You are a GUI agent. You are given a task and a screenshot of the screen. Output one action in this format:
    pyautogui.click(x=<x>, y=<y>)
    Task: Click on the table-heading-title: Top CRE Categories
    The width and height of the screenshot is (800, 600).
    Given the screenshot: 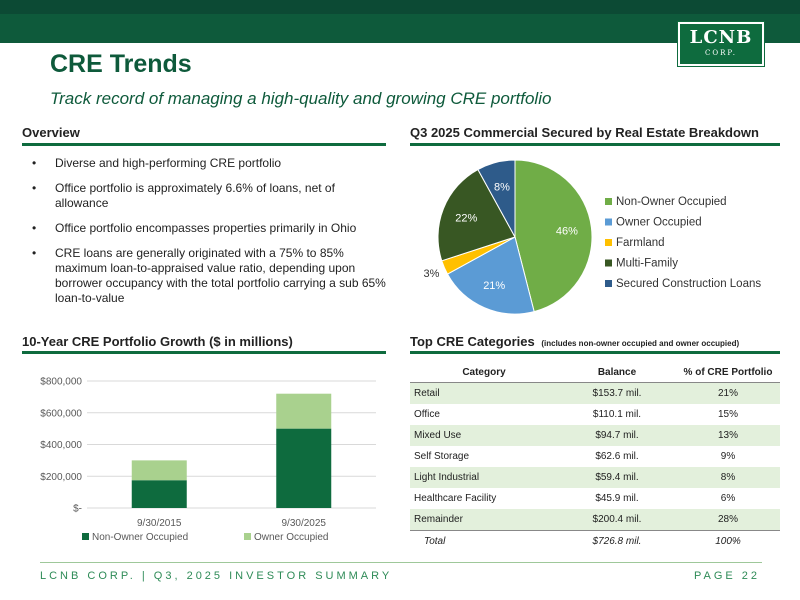 What is the action you would take?
    pyautogui.click(x=472, y=341)
    